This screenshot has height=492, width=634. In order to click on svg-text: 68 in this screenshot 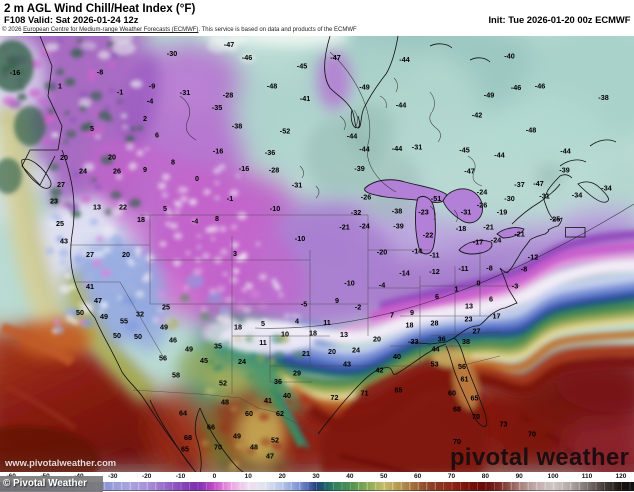, I will do `click(457, 409)`.